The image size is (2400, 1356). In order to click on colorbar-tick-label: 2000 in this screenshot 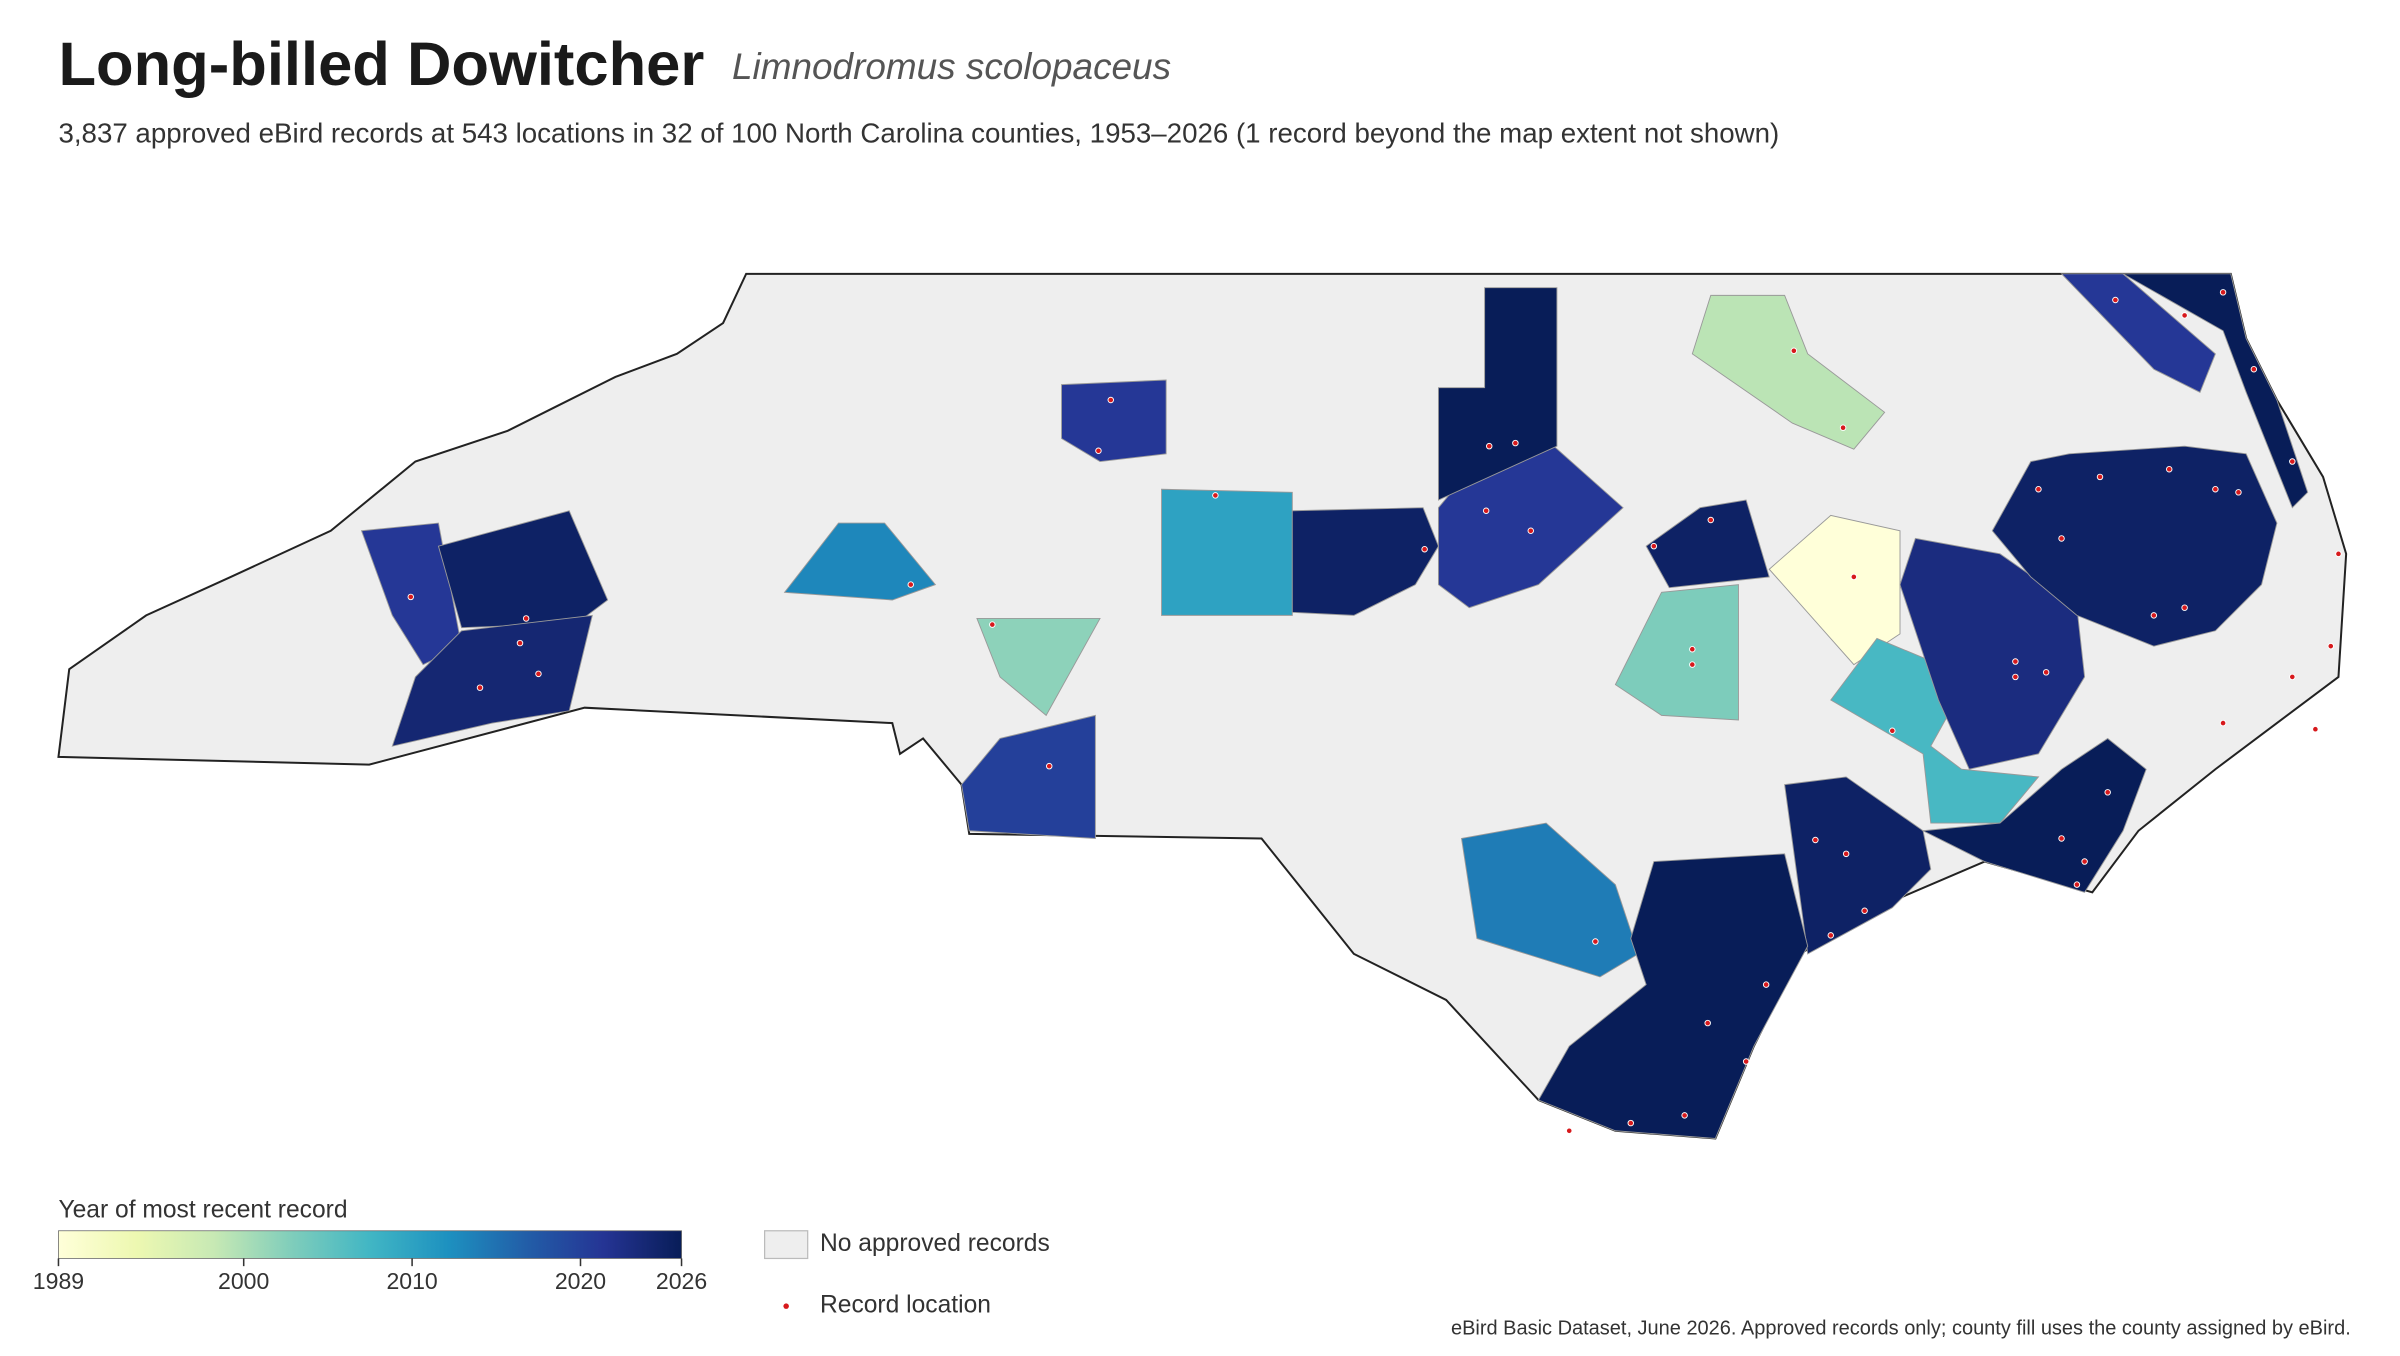, I will do `click(243, 1281)`.